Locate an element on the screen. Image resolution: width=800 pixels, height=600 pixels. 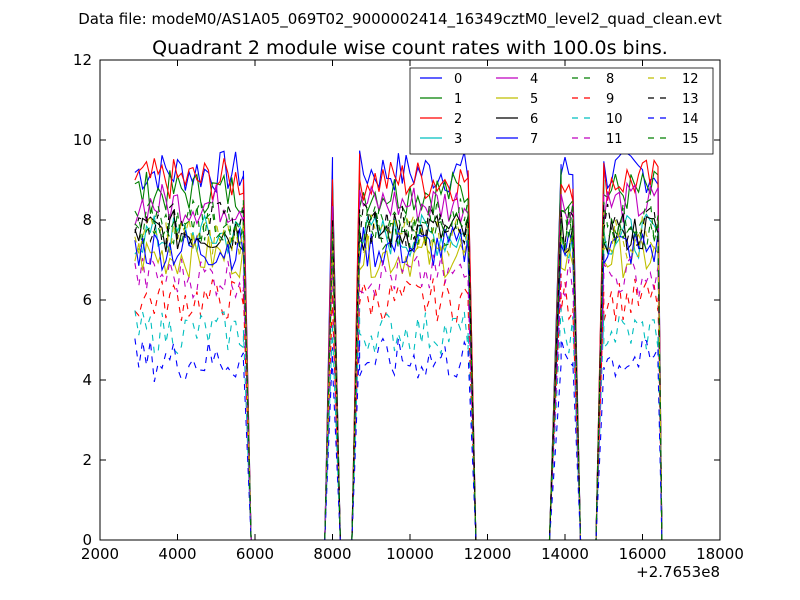
legend-label-3: 3 is located at coordinates (458, 139).